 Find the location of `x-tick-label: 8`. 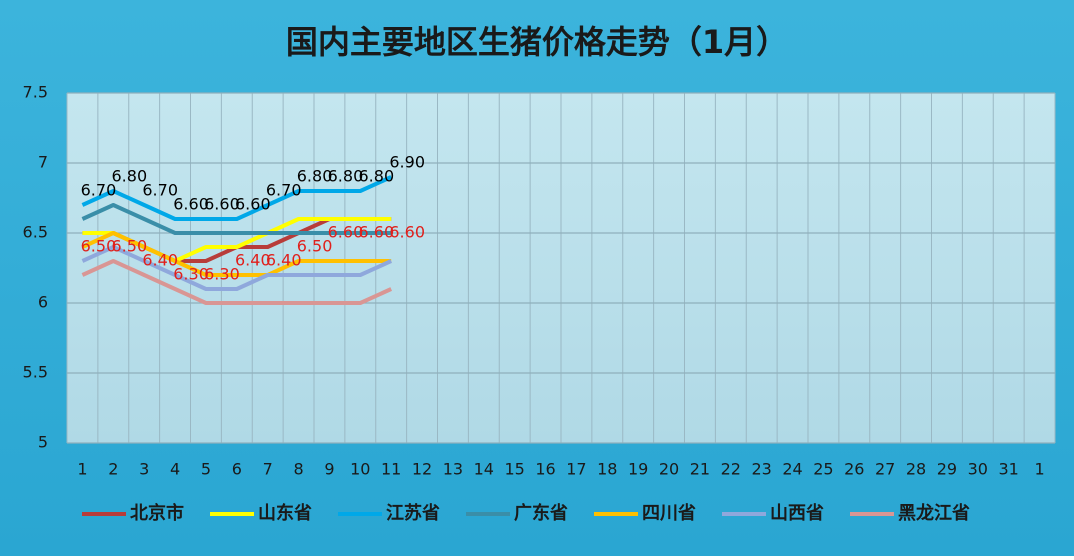

x-tick-label: 8 is located at coordinates (298, 469).